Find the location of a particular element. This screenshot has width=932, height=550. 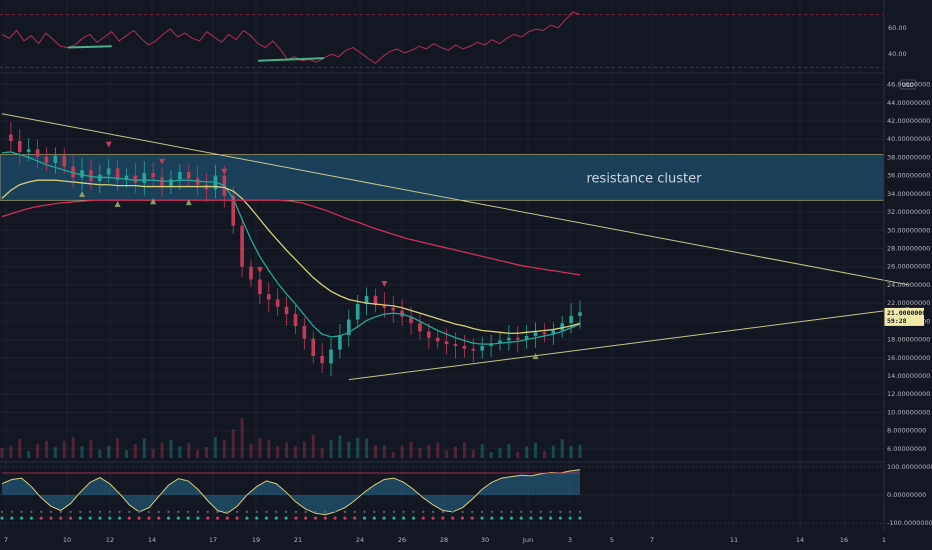

last-price-tag: 21.00000000 59:28 is located at coordinates (907, 316).